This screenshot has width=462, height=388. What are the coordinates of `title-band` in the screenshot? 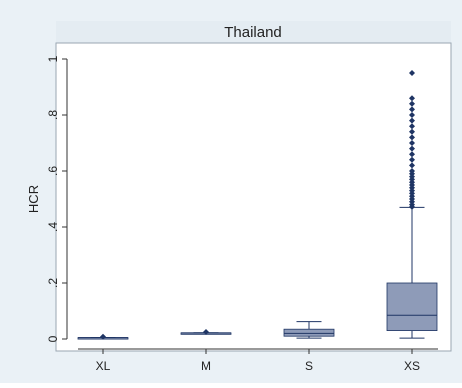 It's located at (253, 32).